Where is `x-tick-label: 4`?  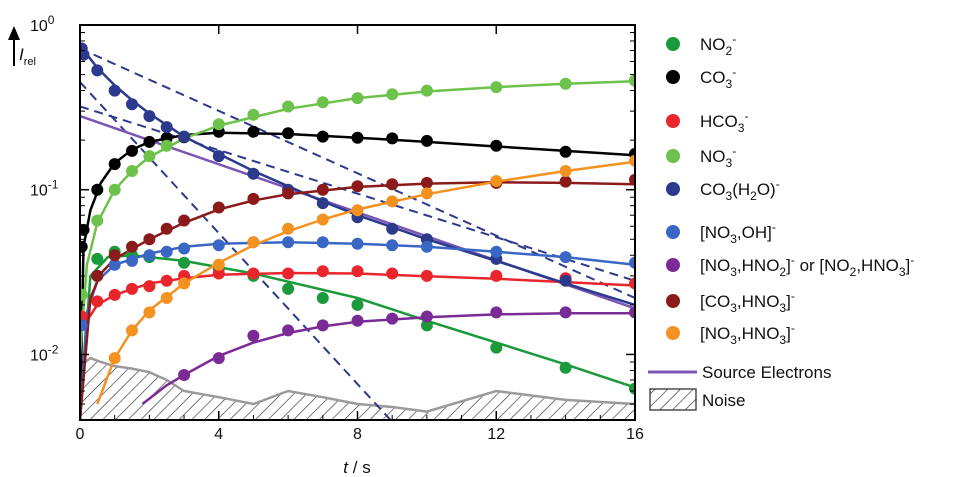 x-tick-label: 4 is located at coordinates (218, 434).